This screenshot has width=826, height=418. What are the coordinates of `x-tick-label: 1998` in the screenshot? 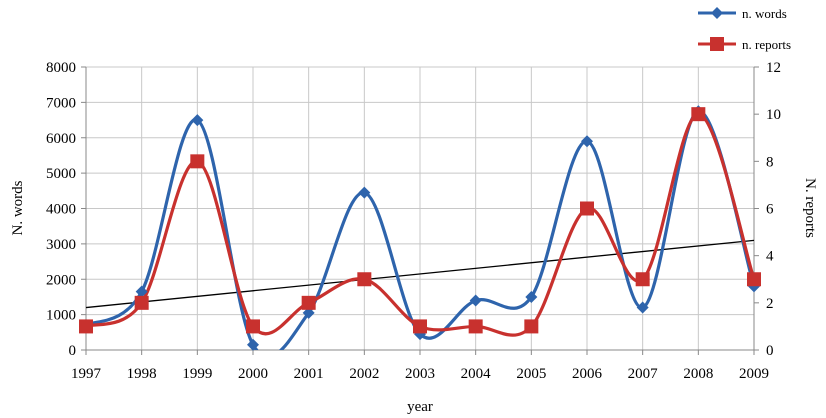 It's located at (142, 374).